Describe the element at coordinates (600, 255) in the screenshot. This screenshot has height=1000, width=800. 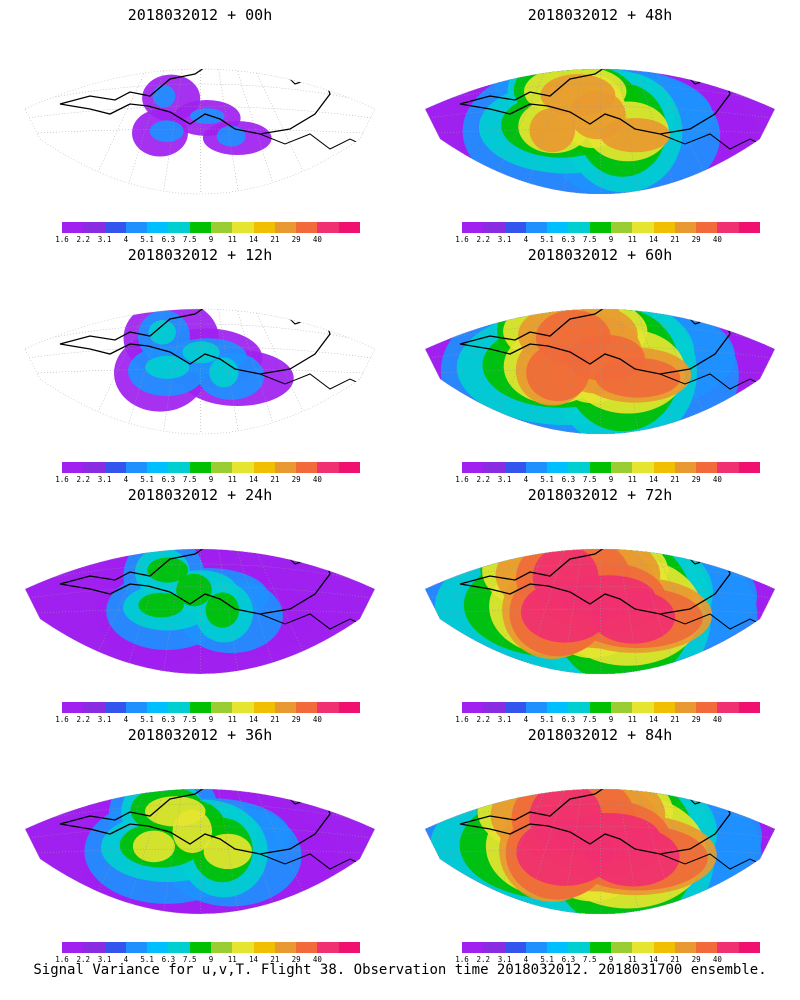
I see `panel-title: 2018032012 + 60h` at that location.